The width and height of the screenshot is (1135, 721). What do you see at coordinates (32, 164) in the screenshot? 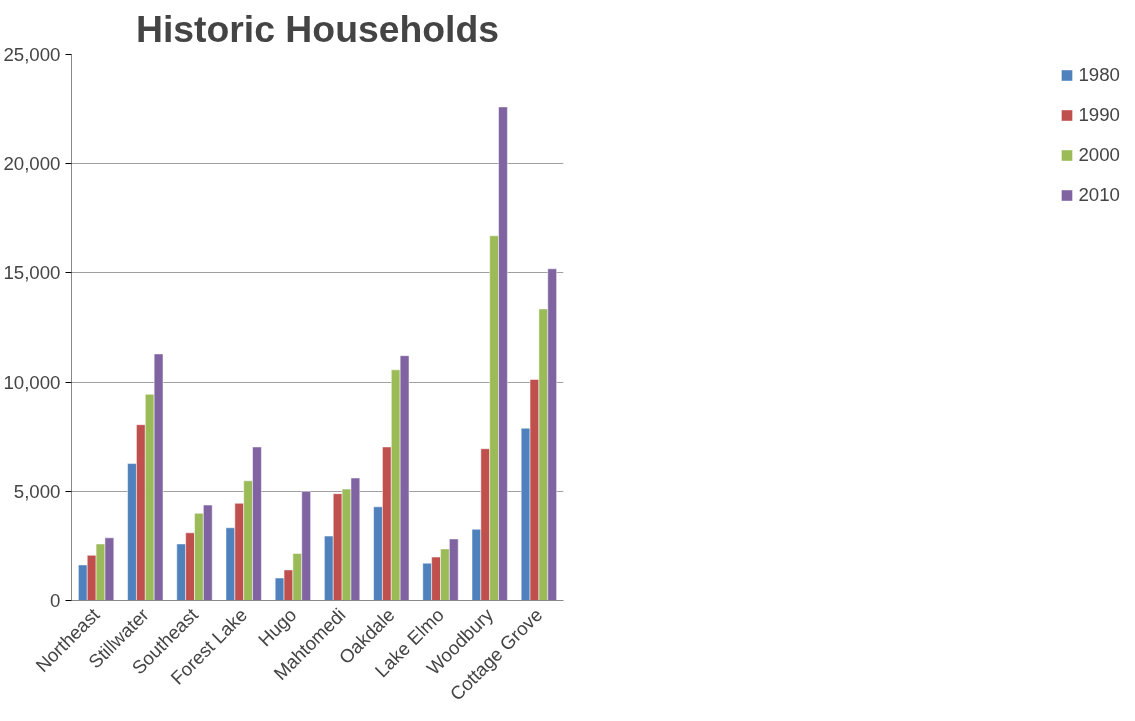
I see `y-tick-label: 20,000` at bounding box center [32, 164].